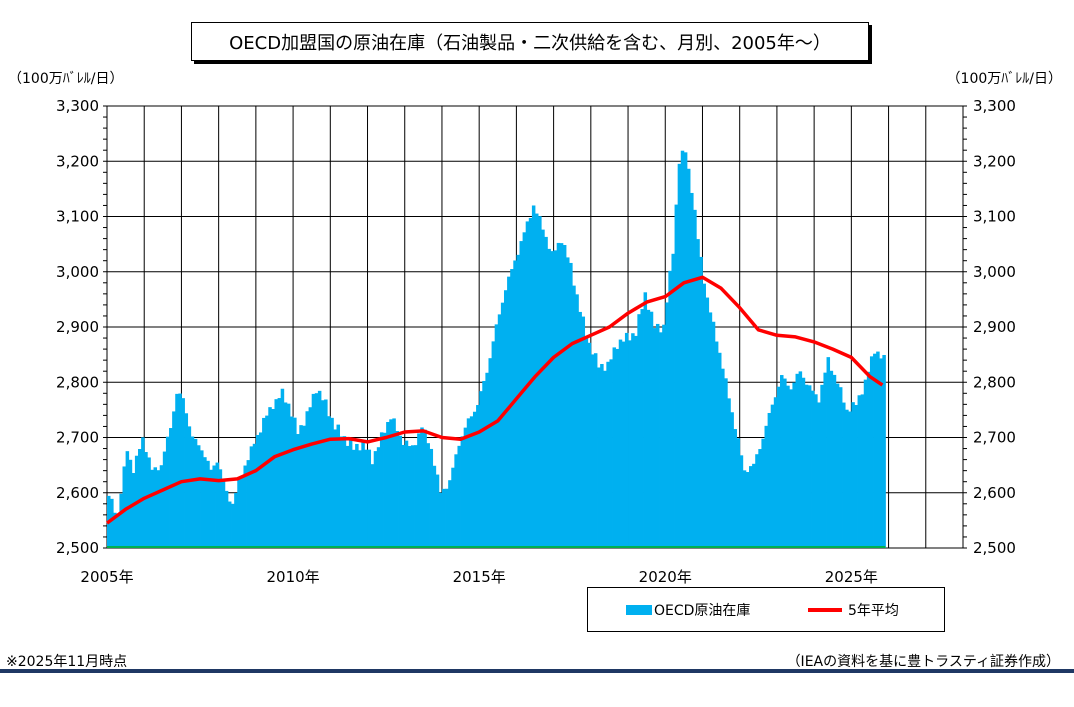 This screenshot has height=707, width=1074. I want to click on x-tick-label: 2010年, so click(292, 577).